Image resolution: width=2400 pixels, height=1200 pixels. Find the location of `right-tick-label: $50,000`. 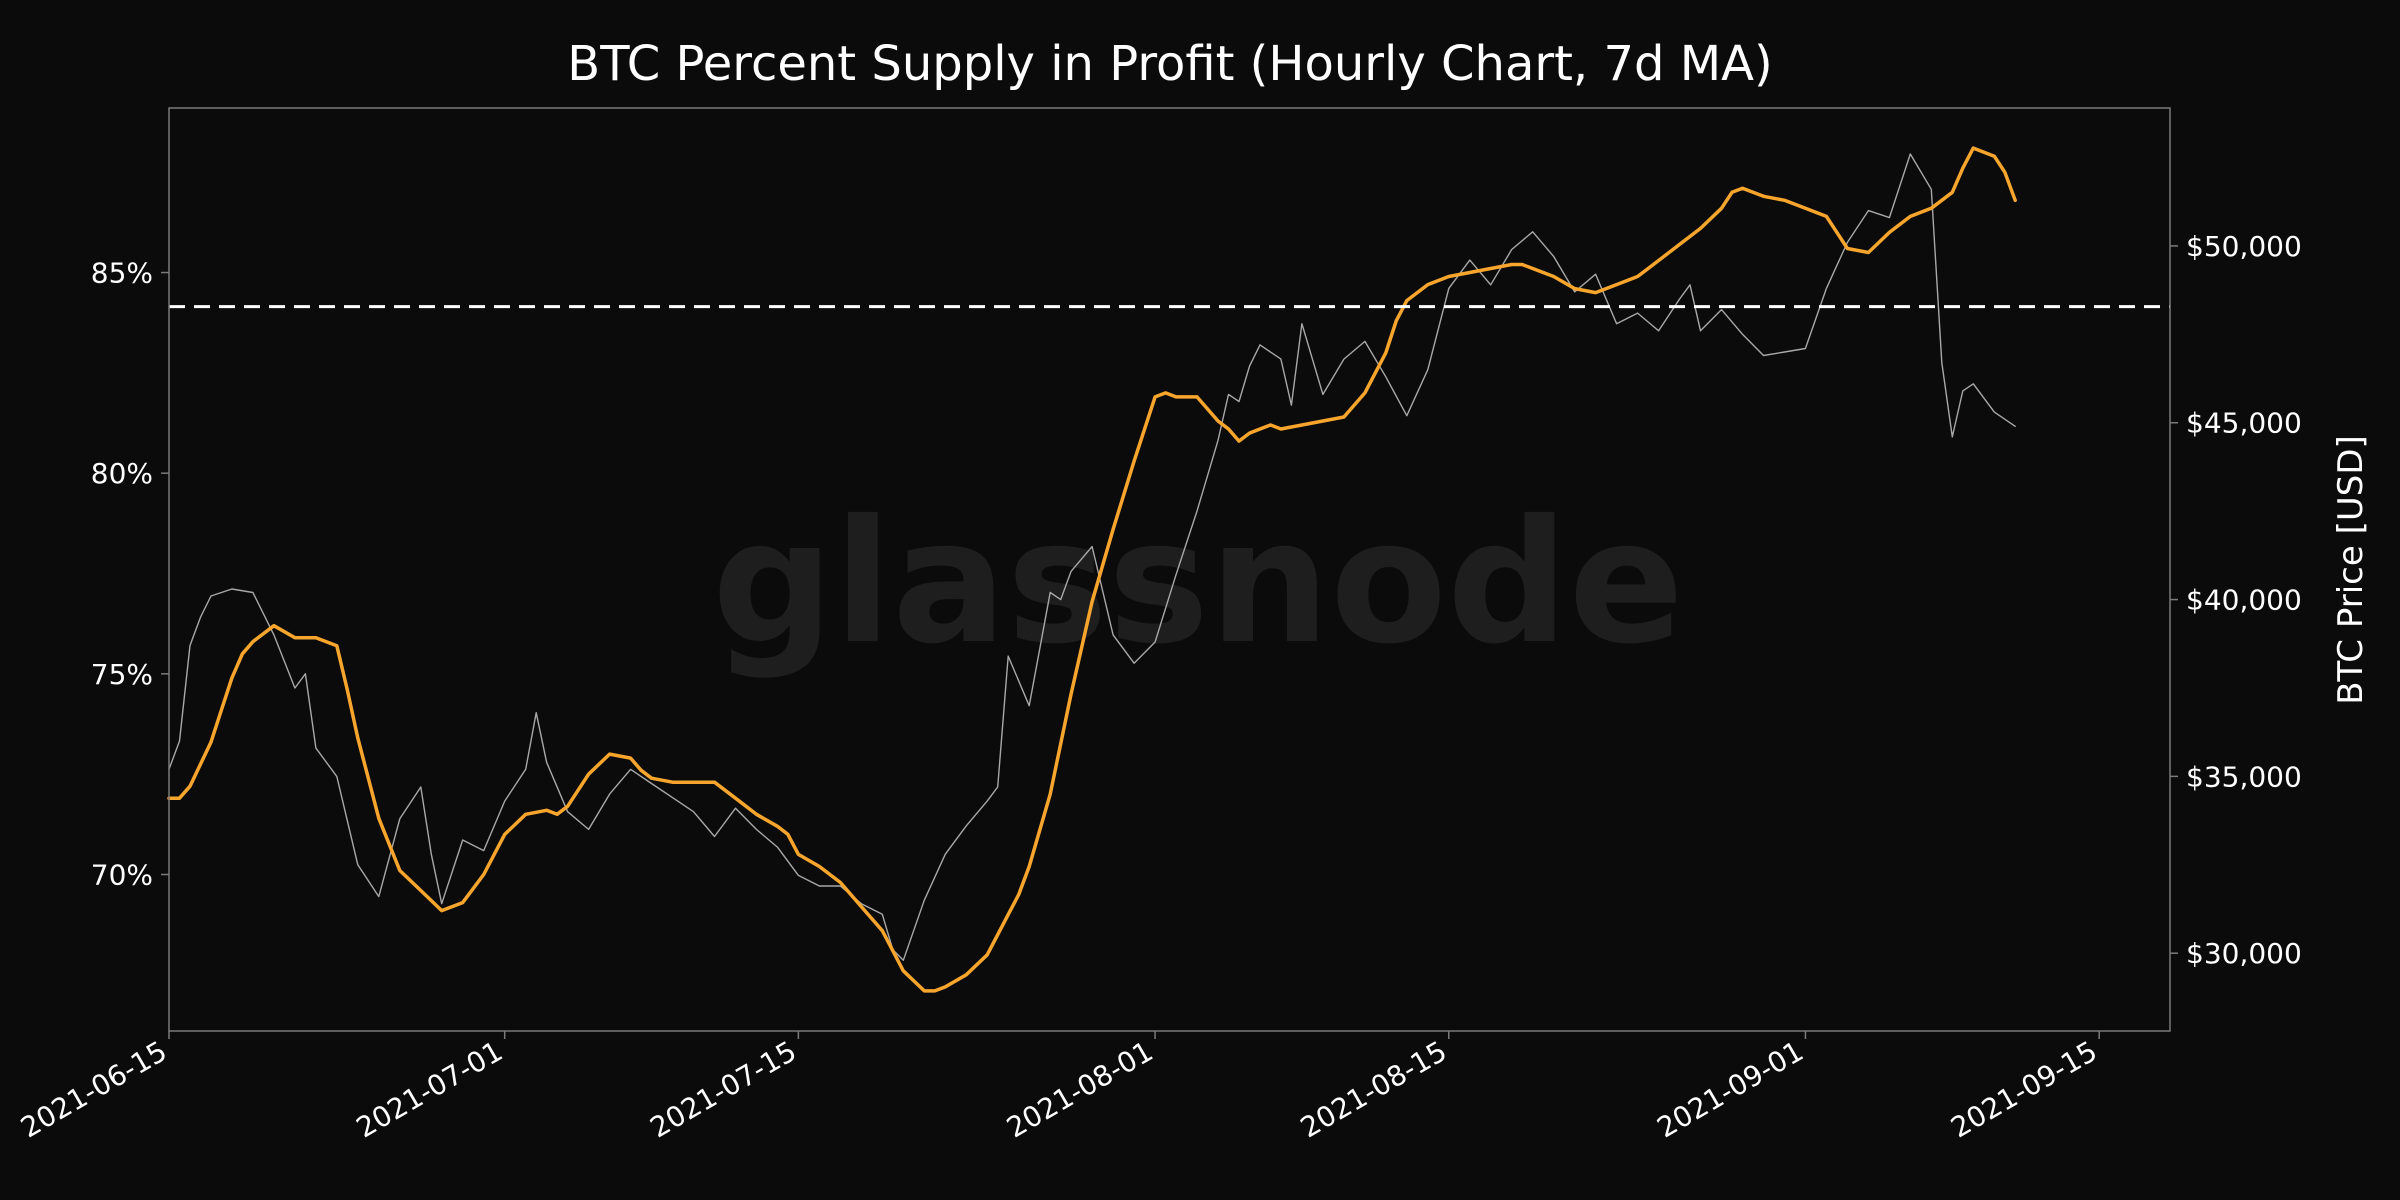

right-tick-label: $50,000 is located at coordinates (2244, 246).